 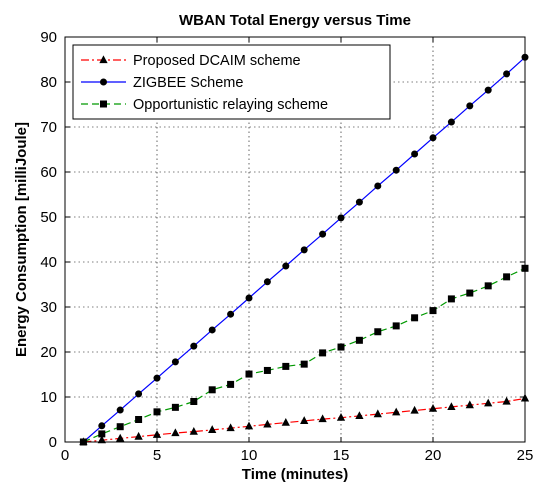 I want to click on x-tick-label: 10, so click(x=249, y=455).